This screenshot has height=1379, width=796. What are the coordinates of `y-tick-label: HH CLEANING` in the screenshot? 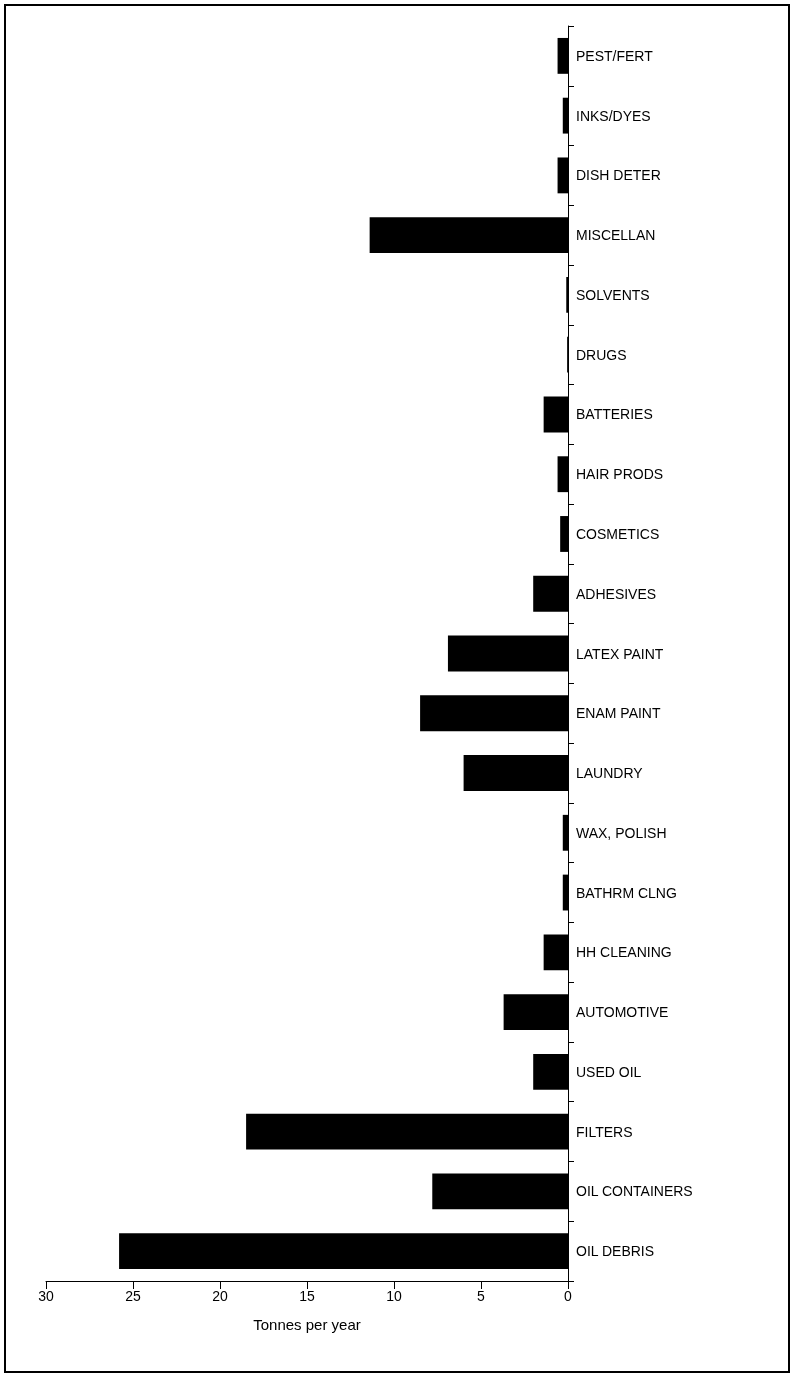 It's located at (624, 952).